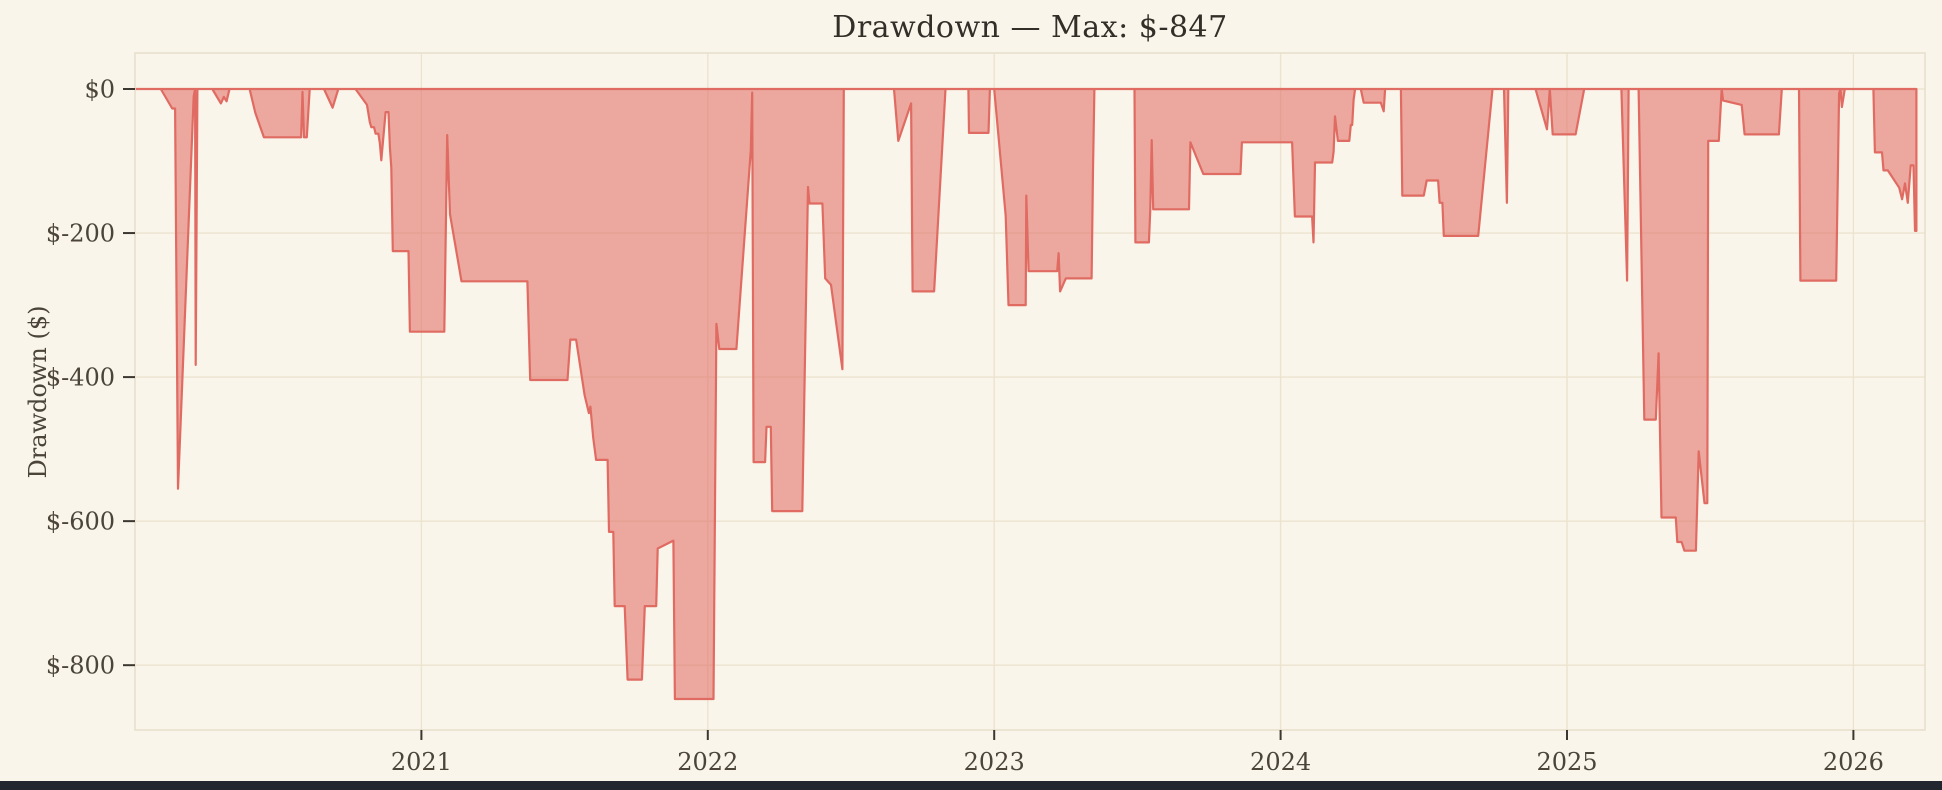 The height and width of the screenshot is (790, 1942). What do you see at coordinates (994, 762) in the screenshot?
I see `x-tick-label: 2023` at bounding box center [994, 762].